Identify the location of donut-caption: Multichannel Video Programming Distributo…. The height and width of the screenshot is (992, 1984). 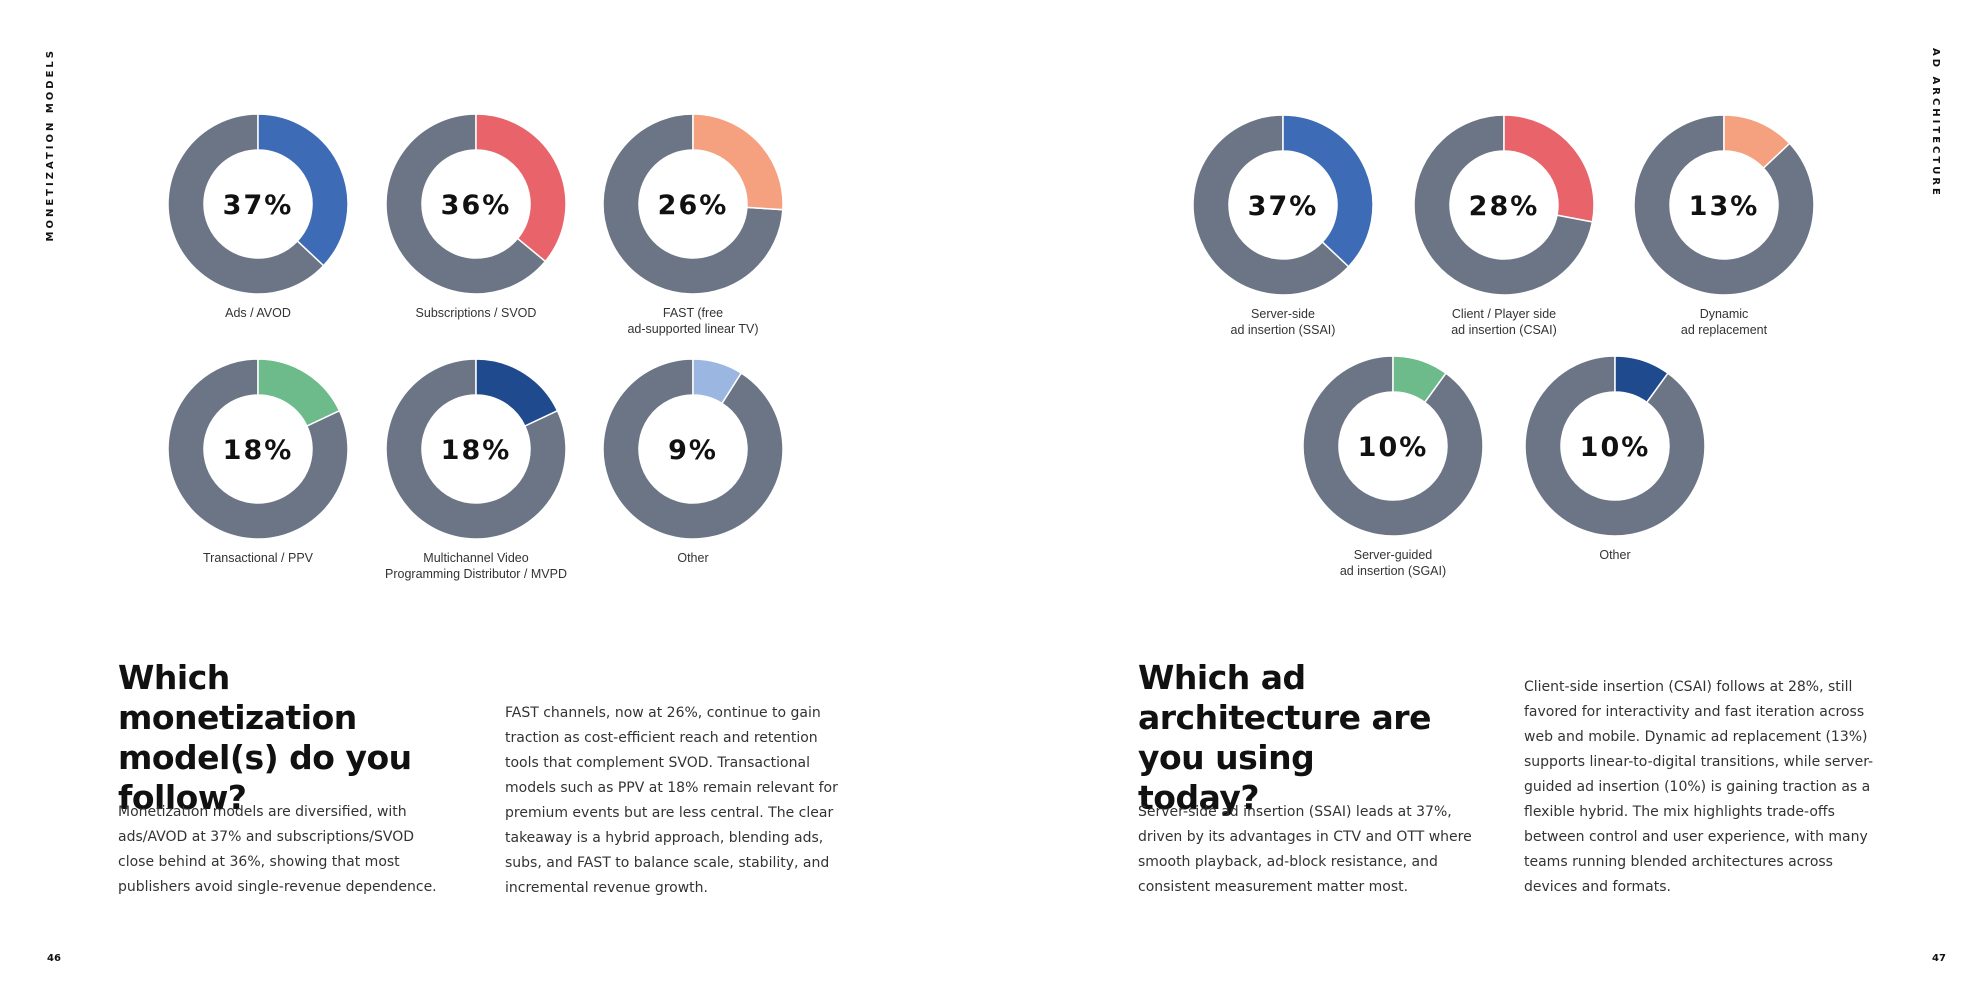
(476, 566).